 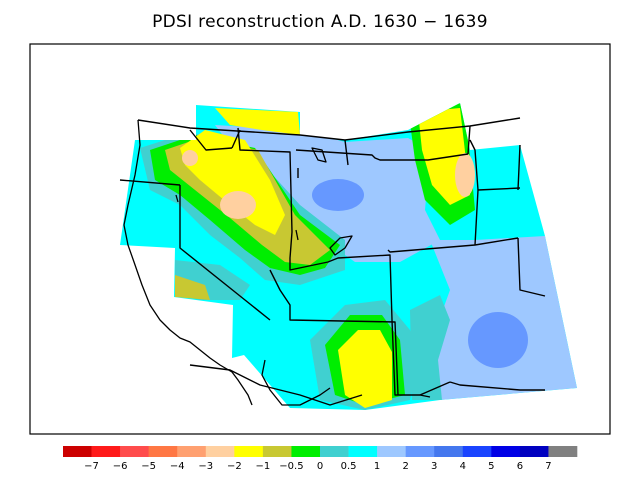 What do you see at coordinates (482, 389) in the screenshot?
I see `texas-border` at bounding box center [482, 389].